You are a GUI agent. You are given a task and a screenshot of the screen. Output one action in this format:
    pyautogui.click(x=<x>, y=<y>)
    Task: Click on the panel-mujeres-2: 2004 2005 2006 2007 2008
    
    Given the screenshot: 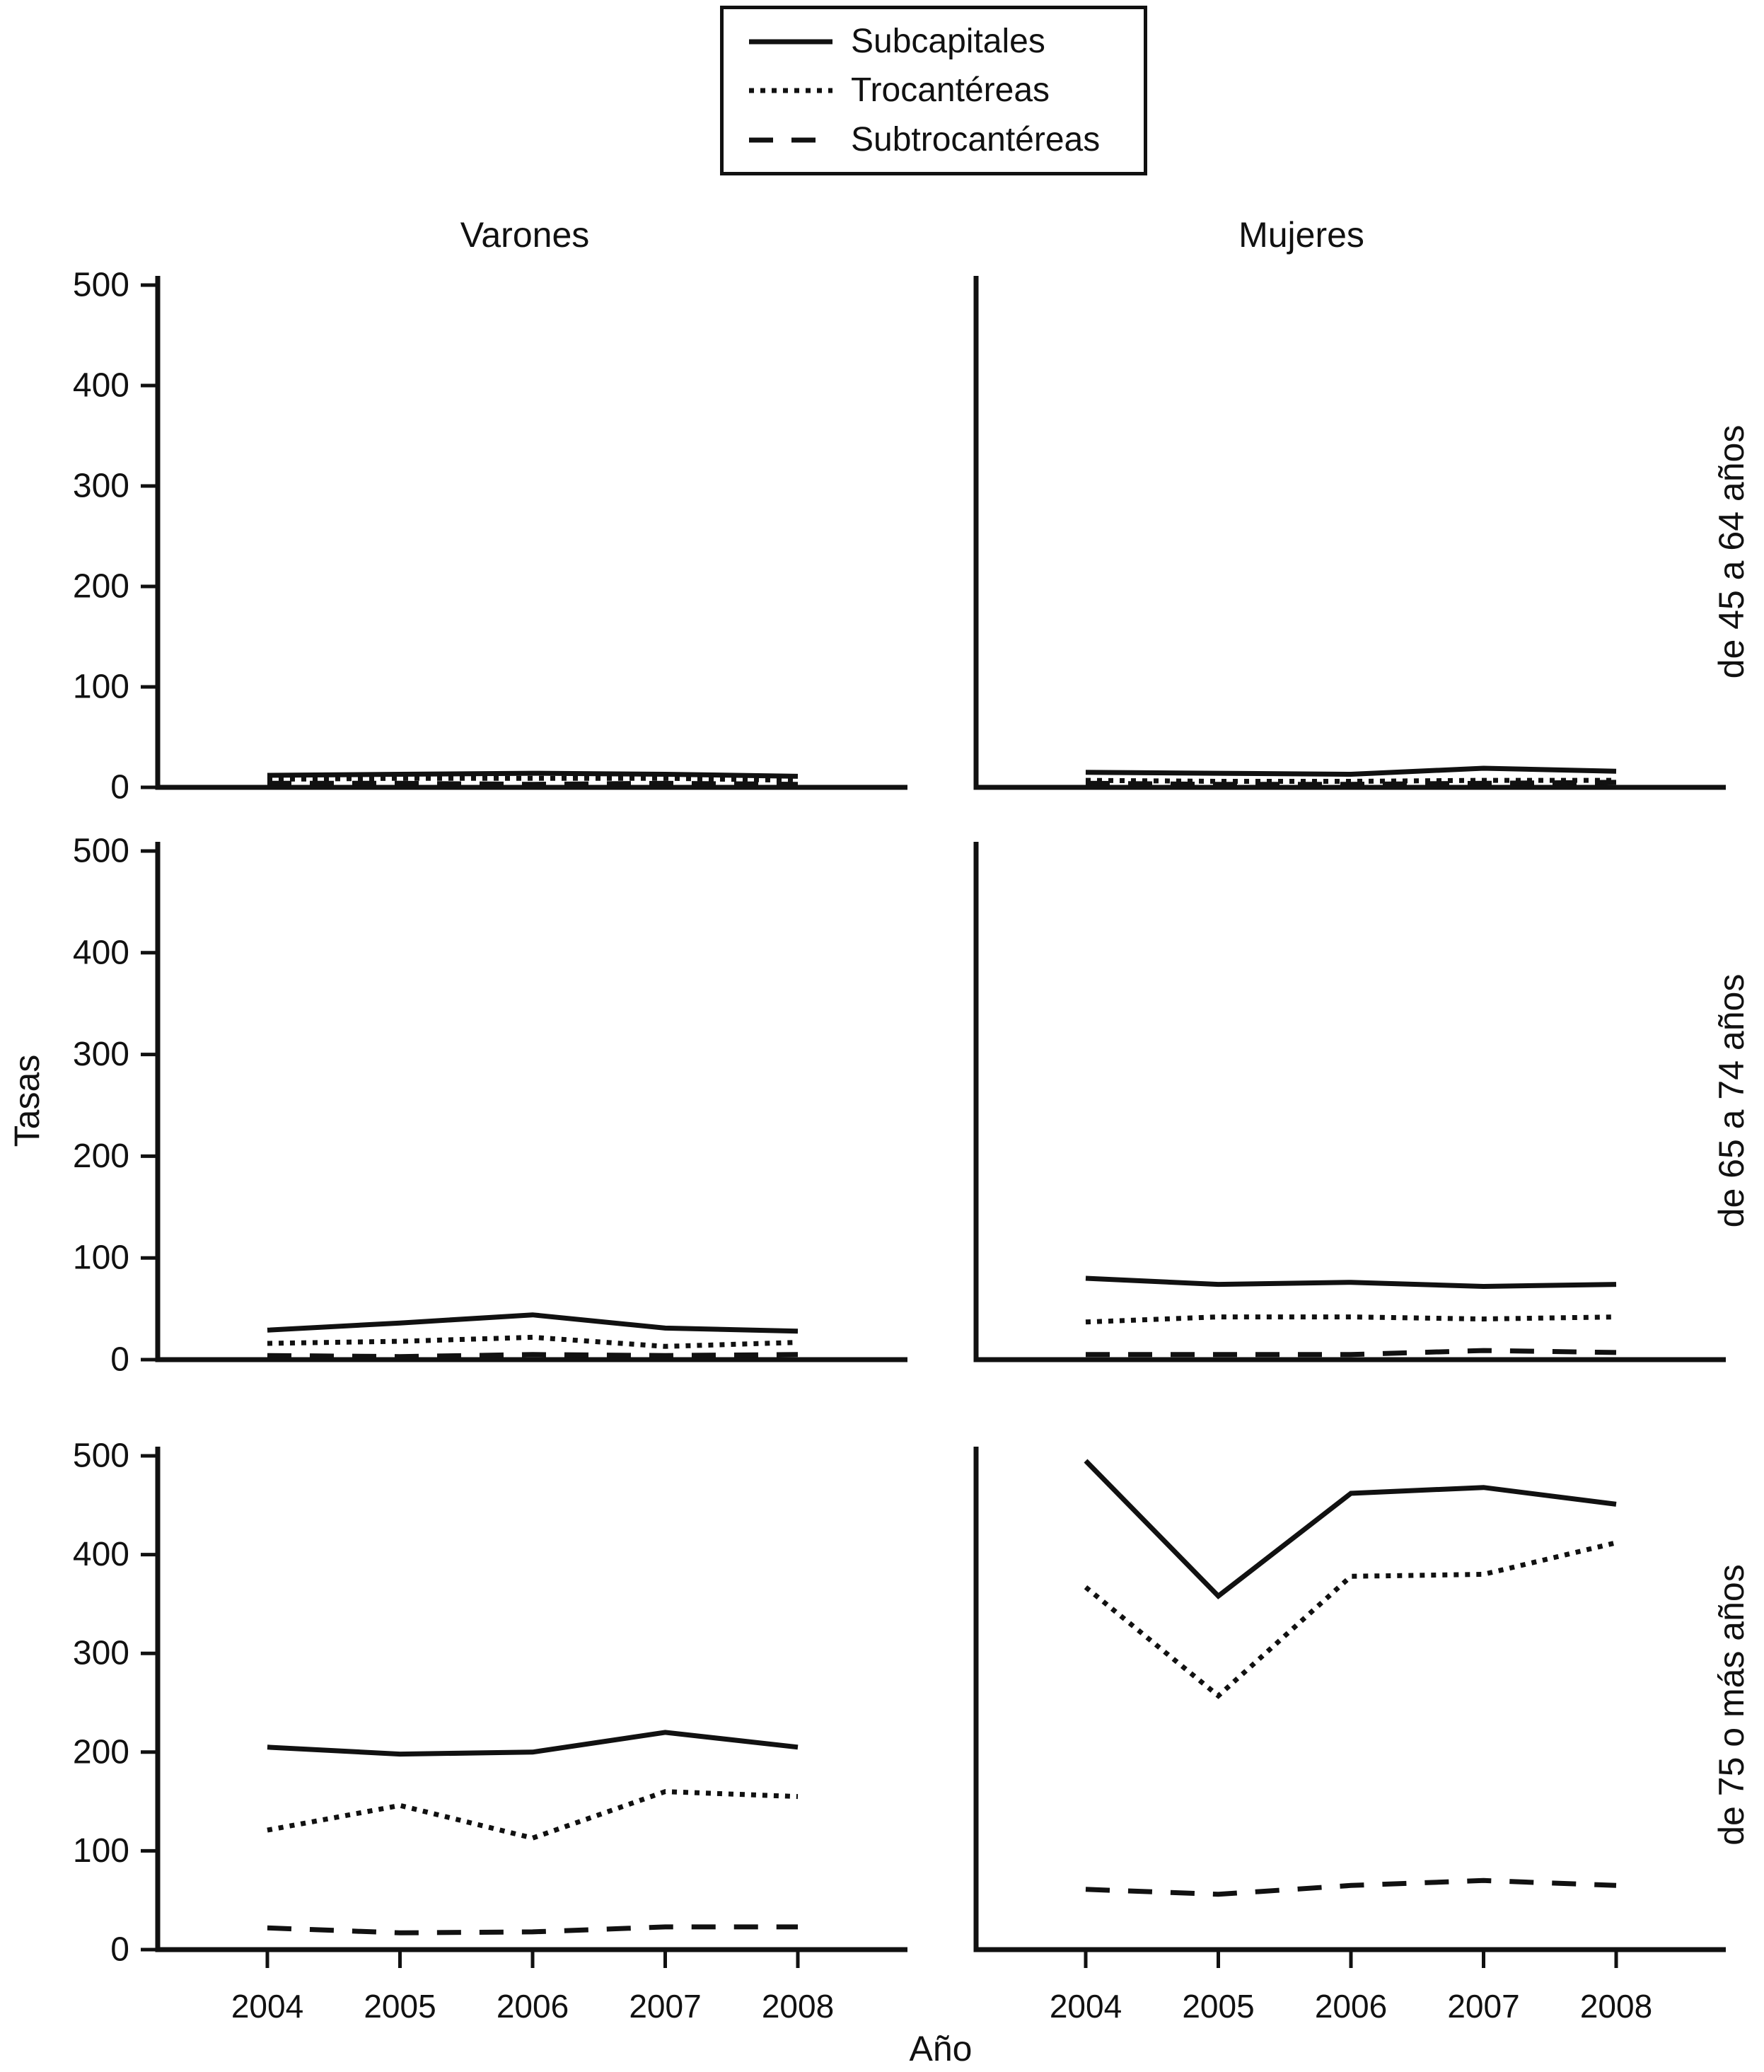 What is the action you would take?
    pyautogui.click(x=1349, y=1736)
    